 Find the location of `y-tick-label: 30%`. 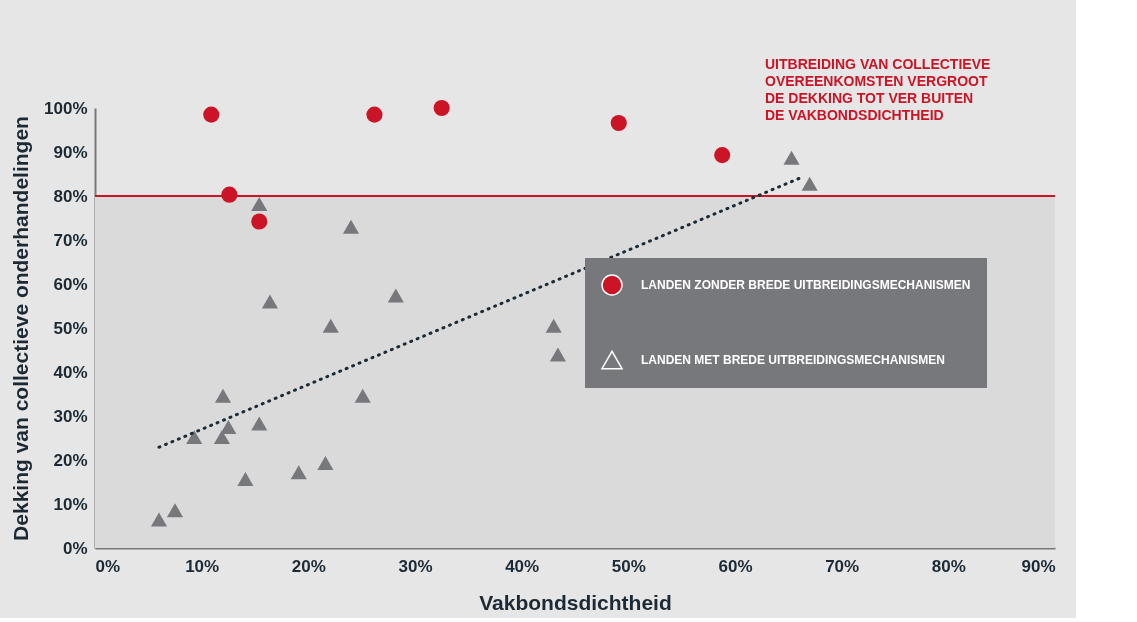

y-tick-label: 30% is located at coordinates (70, 416).